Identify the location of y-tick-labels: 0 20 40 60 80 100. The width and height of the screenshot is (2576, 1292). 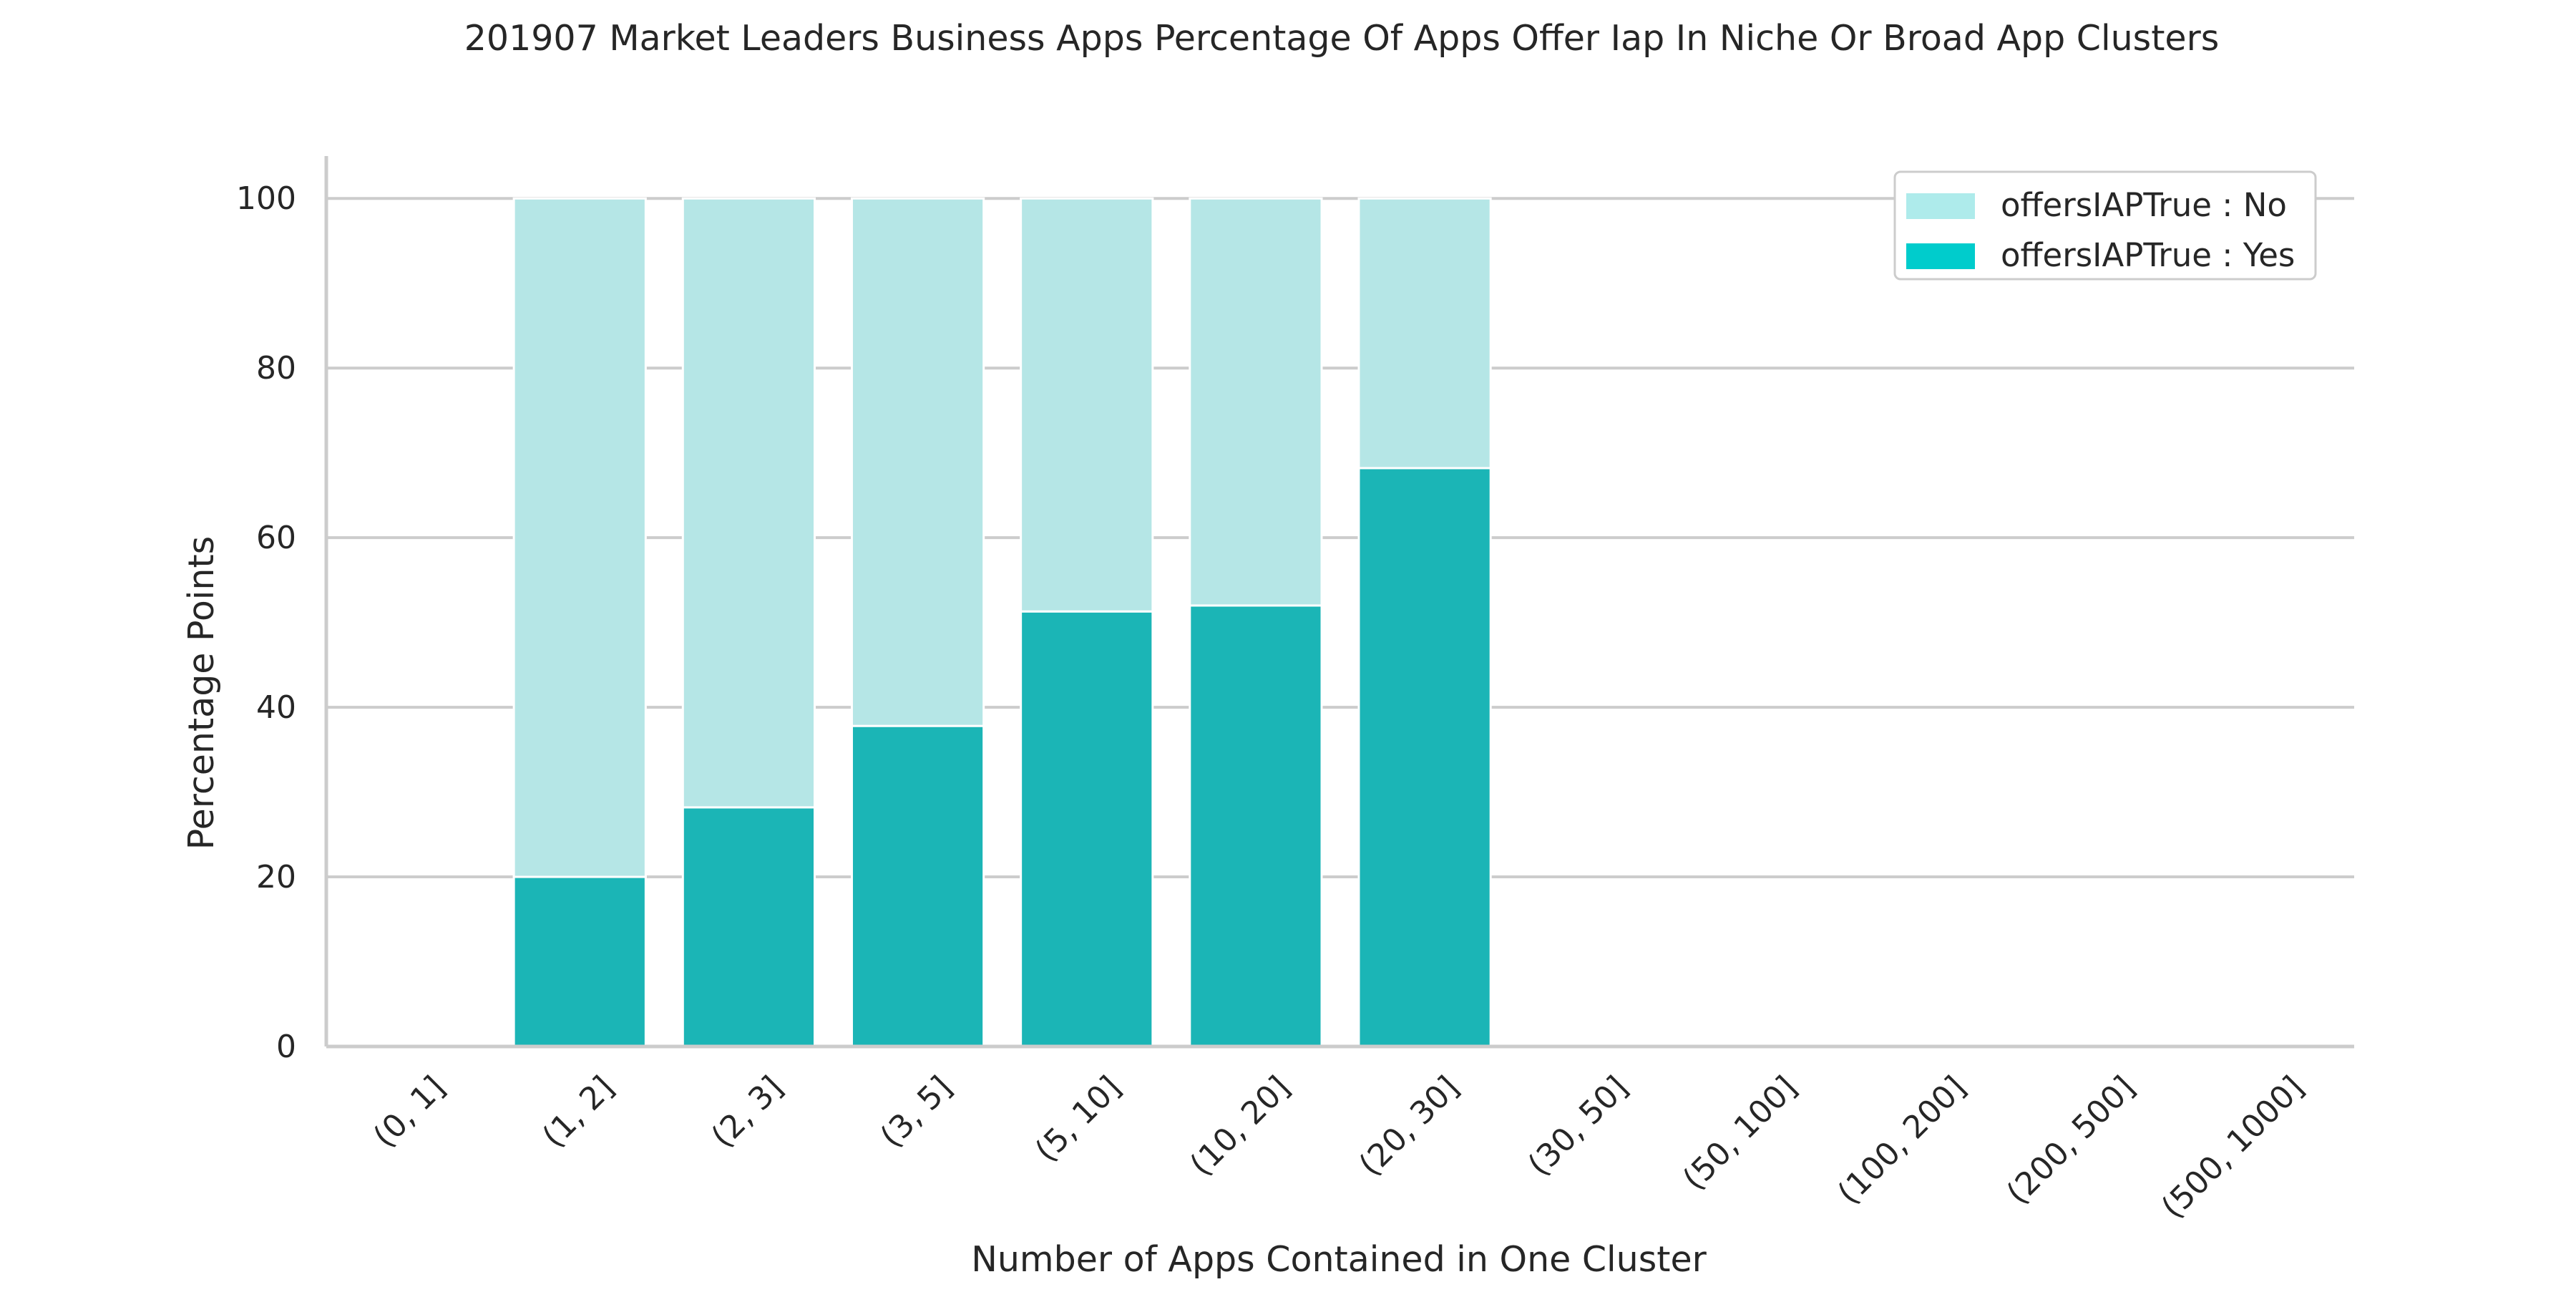
(266, 622).